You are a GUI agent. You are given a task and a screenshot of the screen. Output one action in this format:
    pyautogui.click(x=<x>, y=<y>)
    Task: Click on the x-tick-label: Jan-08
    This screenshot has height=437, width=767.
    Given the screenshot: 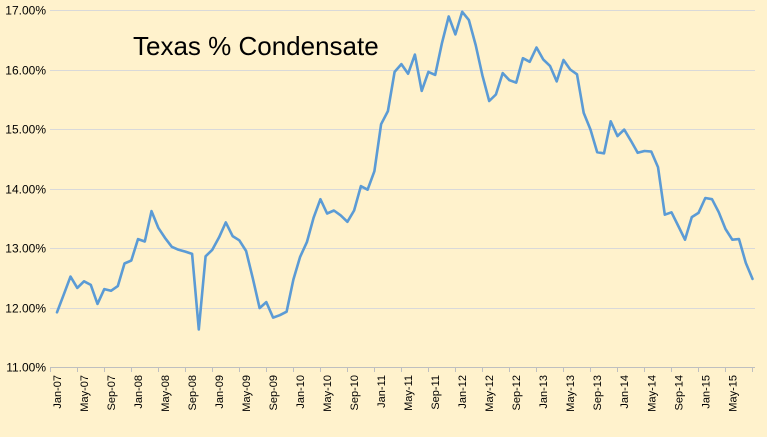 What is the action you would take?
    pyautogui.click(x=139, y=392)
    